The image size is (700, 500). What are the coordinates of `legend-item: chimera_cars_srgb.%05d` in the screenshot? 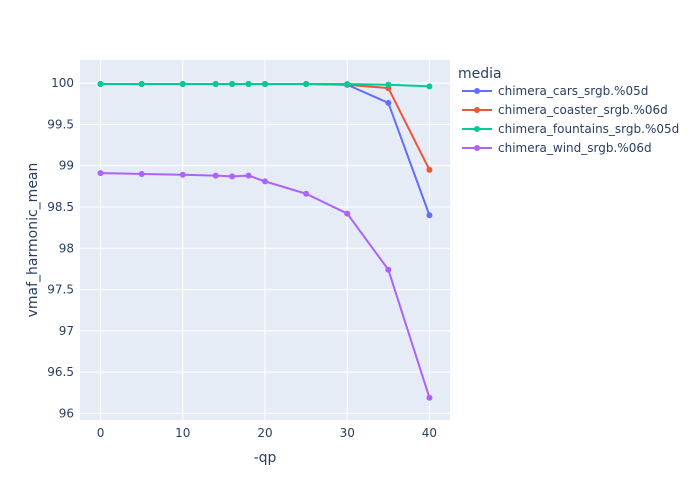 It's located at (555, 91).